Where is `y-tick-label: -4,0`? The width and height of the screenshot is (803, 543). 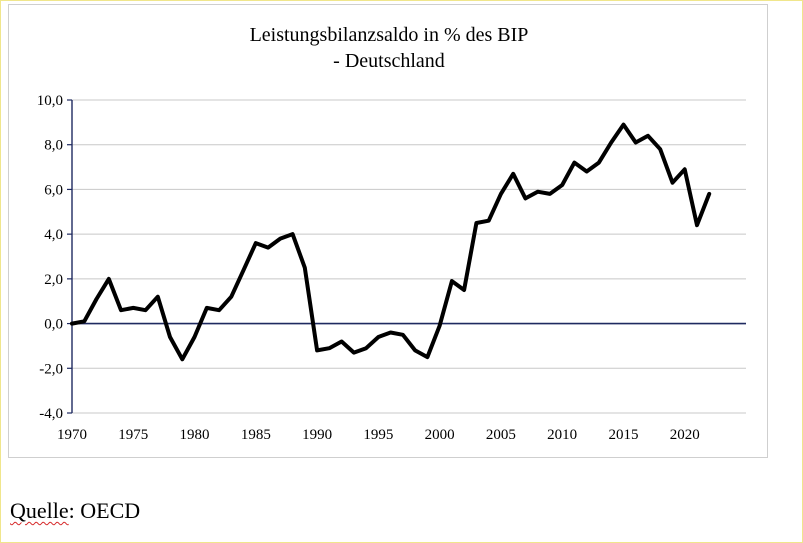
y-tick-label: -4,0 is located at coordinates (51, 414).